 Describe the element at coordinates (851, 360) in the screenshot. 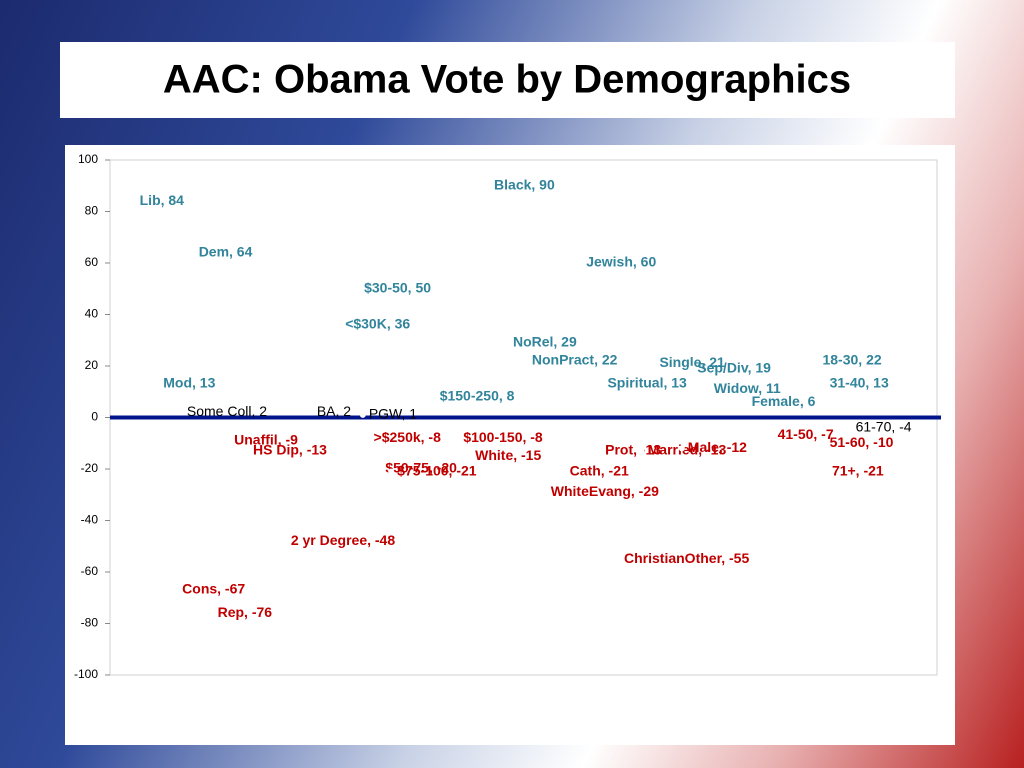

I see `data-label: 18-30, 22` at that location.